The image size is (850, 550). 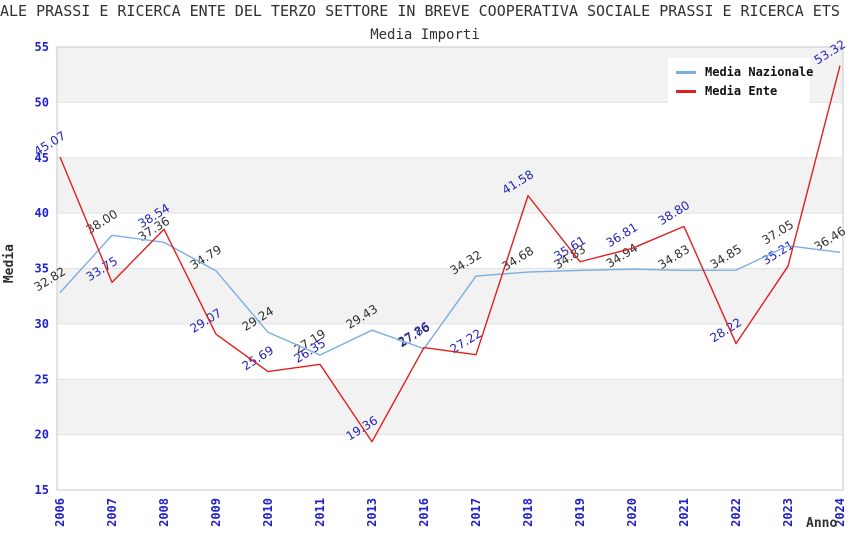 I want to click on svg-text: 2007, so click(x=112, y=512).